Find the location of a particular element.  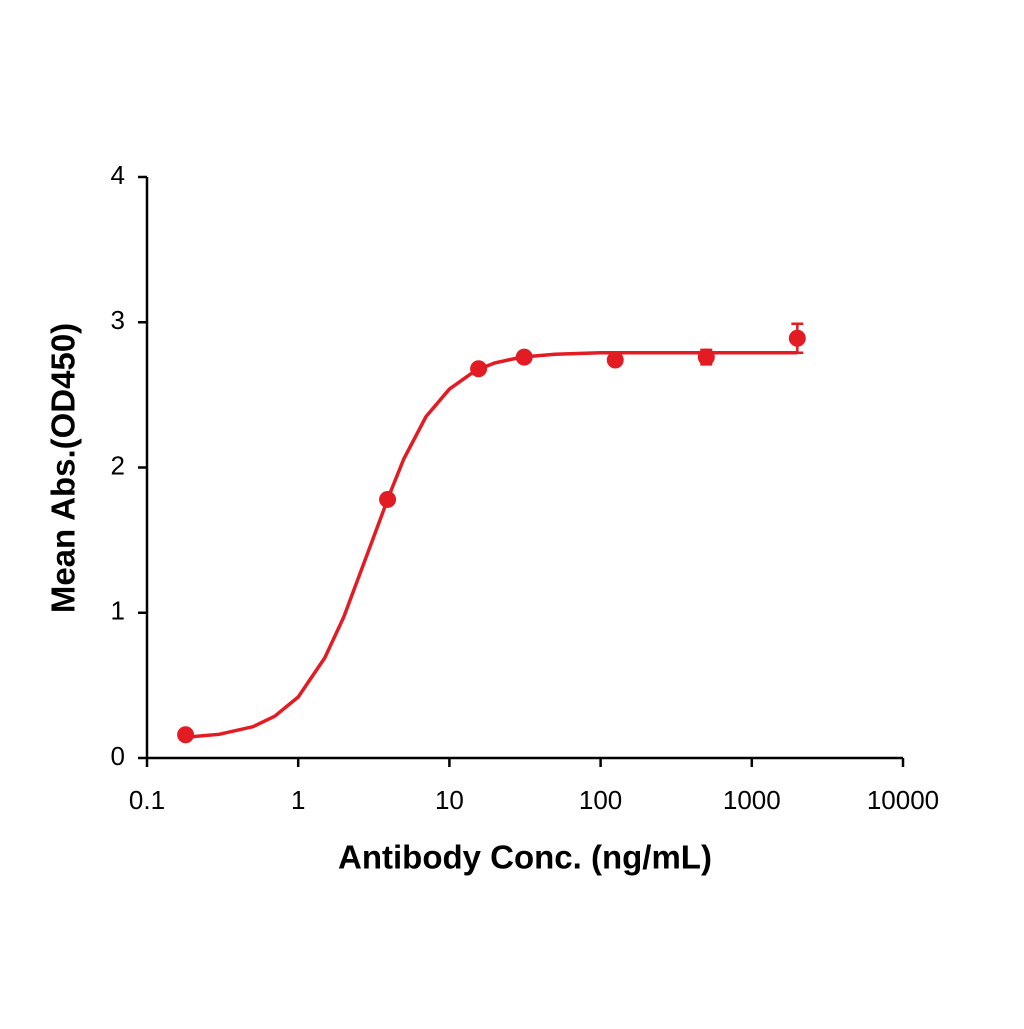

y-axis-title: Mean Abs.(OD450) is located at coordinates (63, 468).